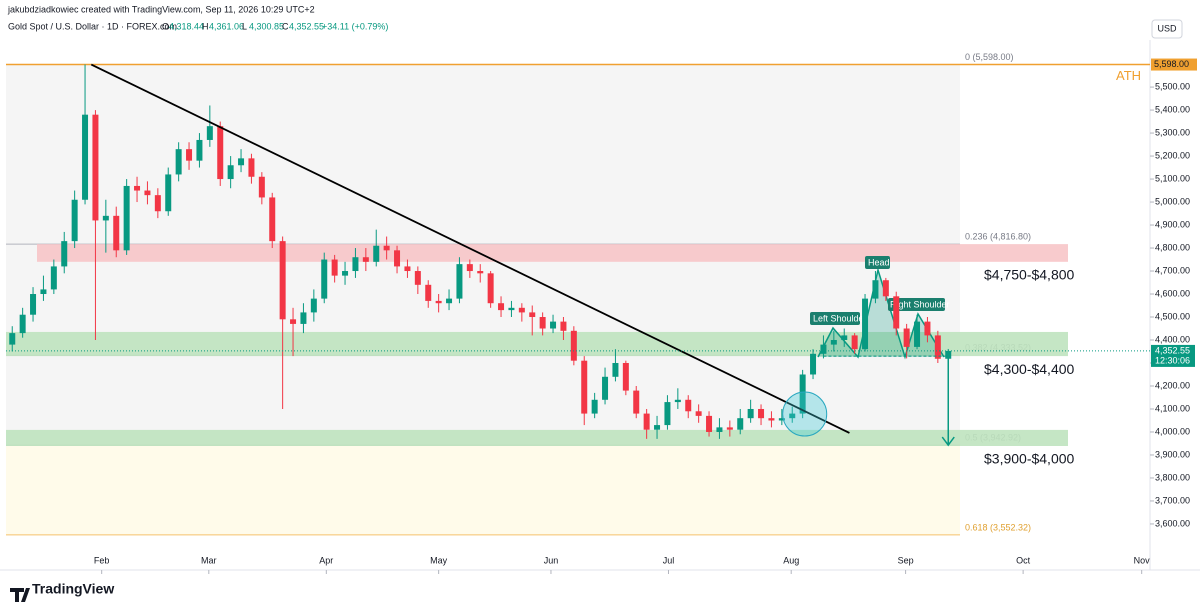 The width and height of the screenshot is (1200, 614). Describe the element at coordinates (205, 26) in the screenshot. I see `ohlc-key: H` at that location.